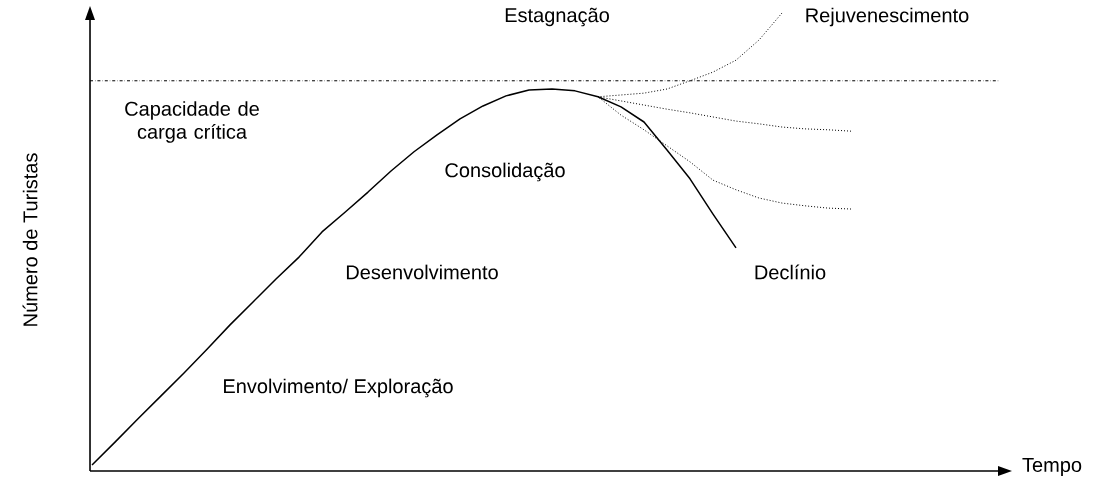  I want to click on annotation: Declínio, so click(790, 272).